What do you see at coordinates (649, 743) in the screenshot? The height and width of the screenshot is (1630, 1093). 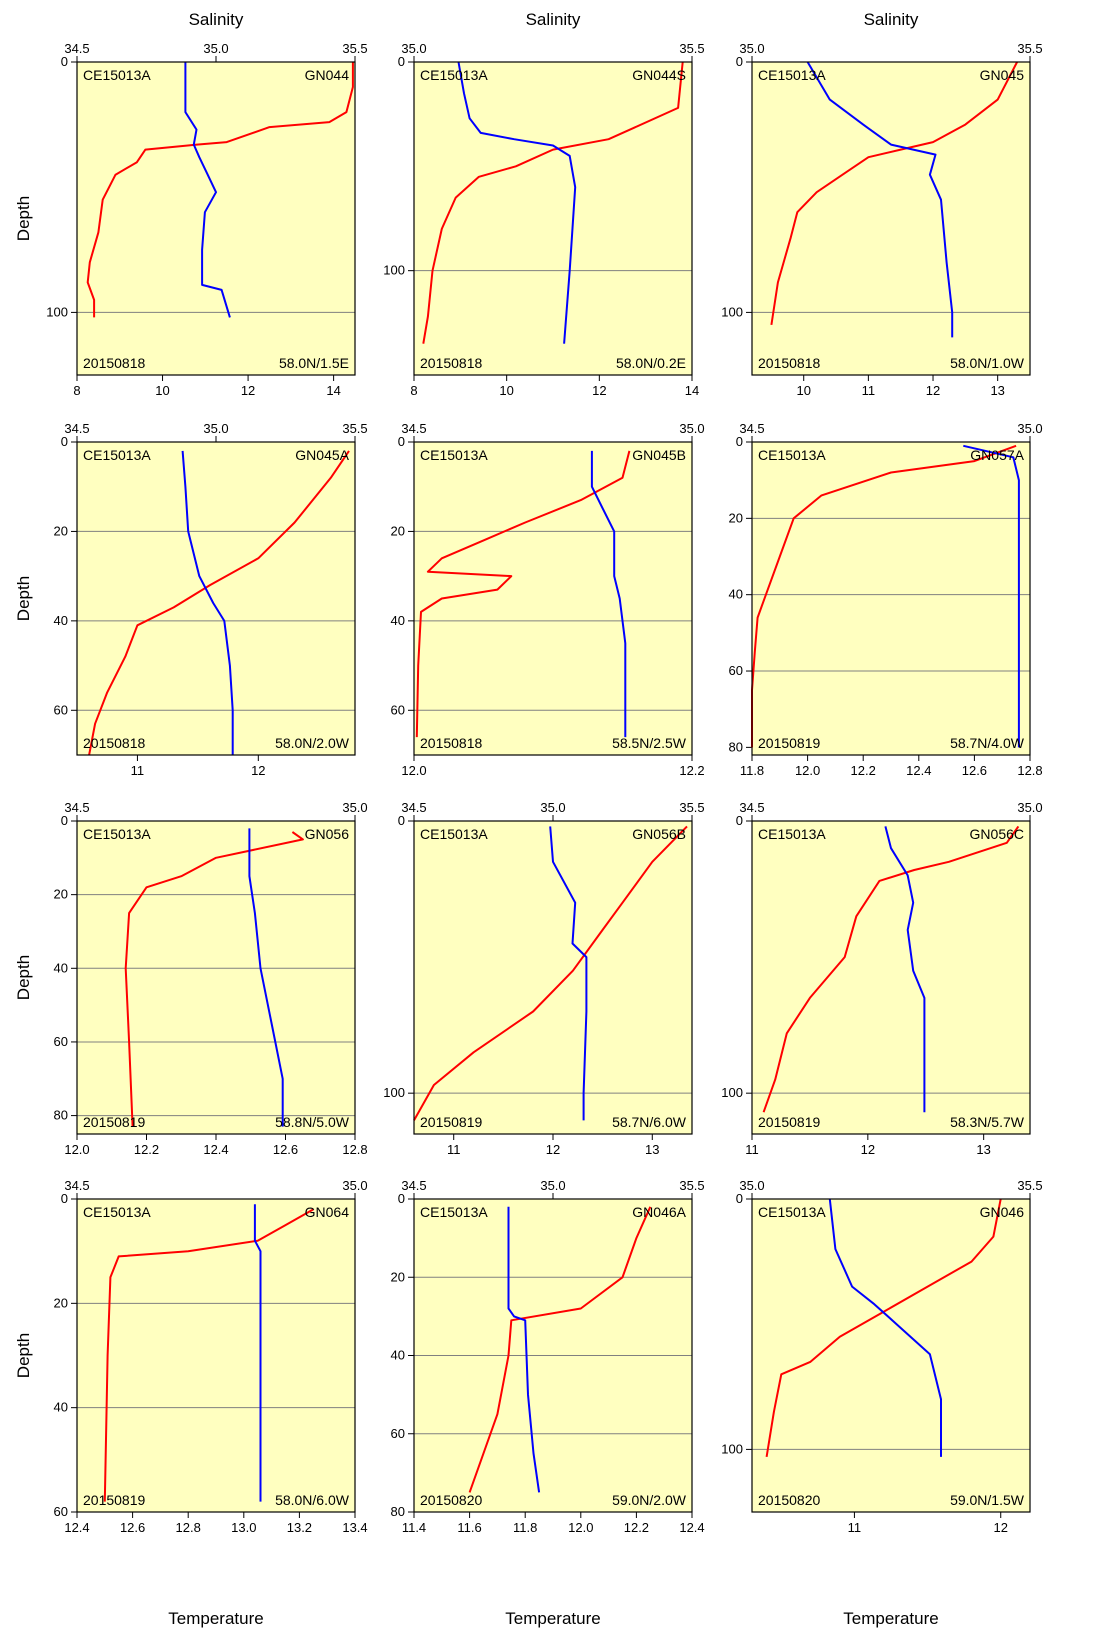 I see `position-label: 58.5N/2.5W` at bounding box center [649, 743].